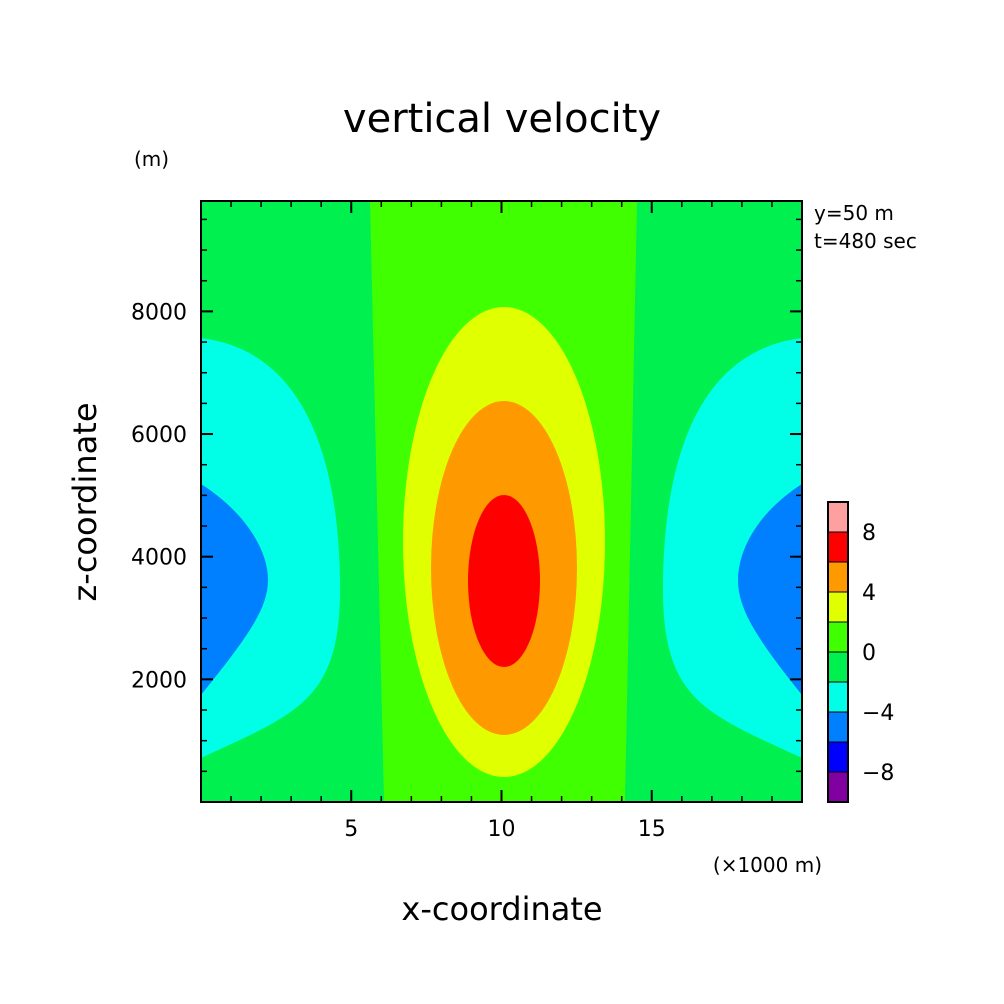 The height and width of the screenshot is (1004, 1004). I want to click on y-tick-label: 6000, so click(159, 435).